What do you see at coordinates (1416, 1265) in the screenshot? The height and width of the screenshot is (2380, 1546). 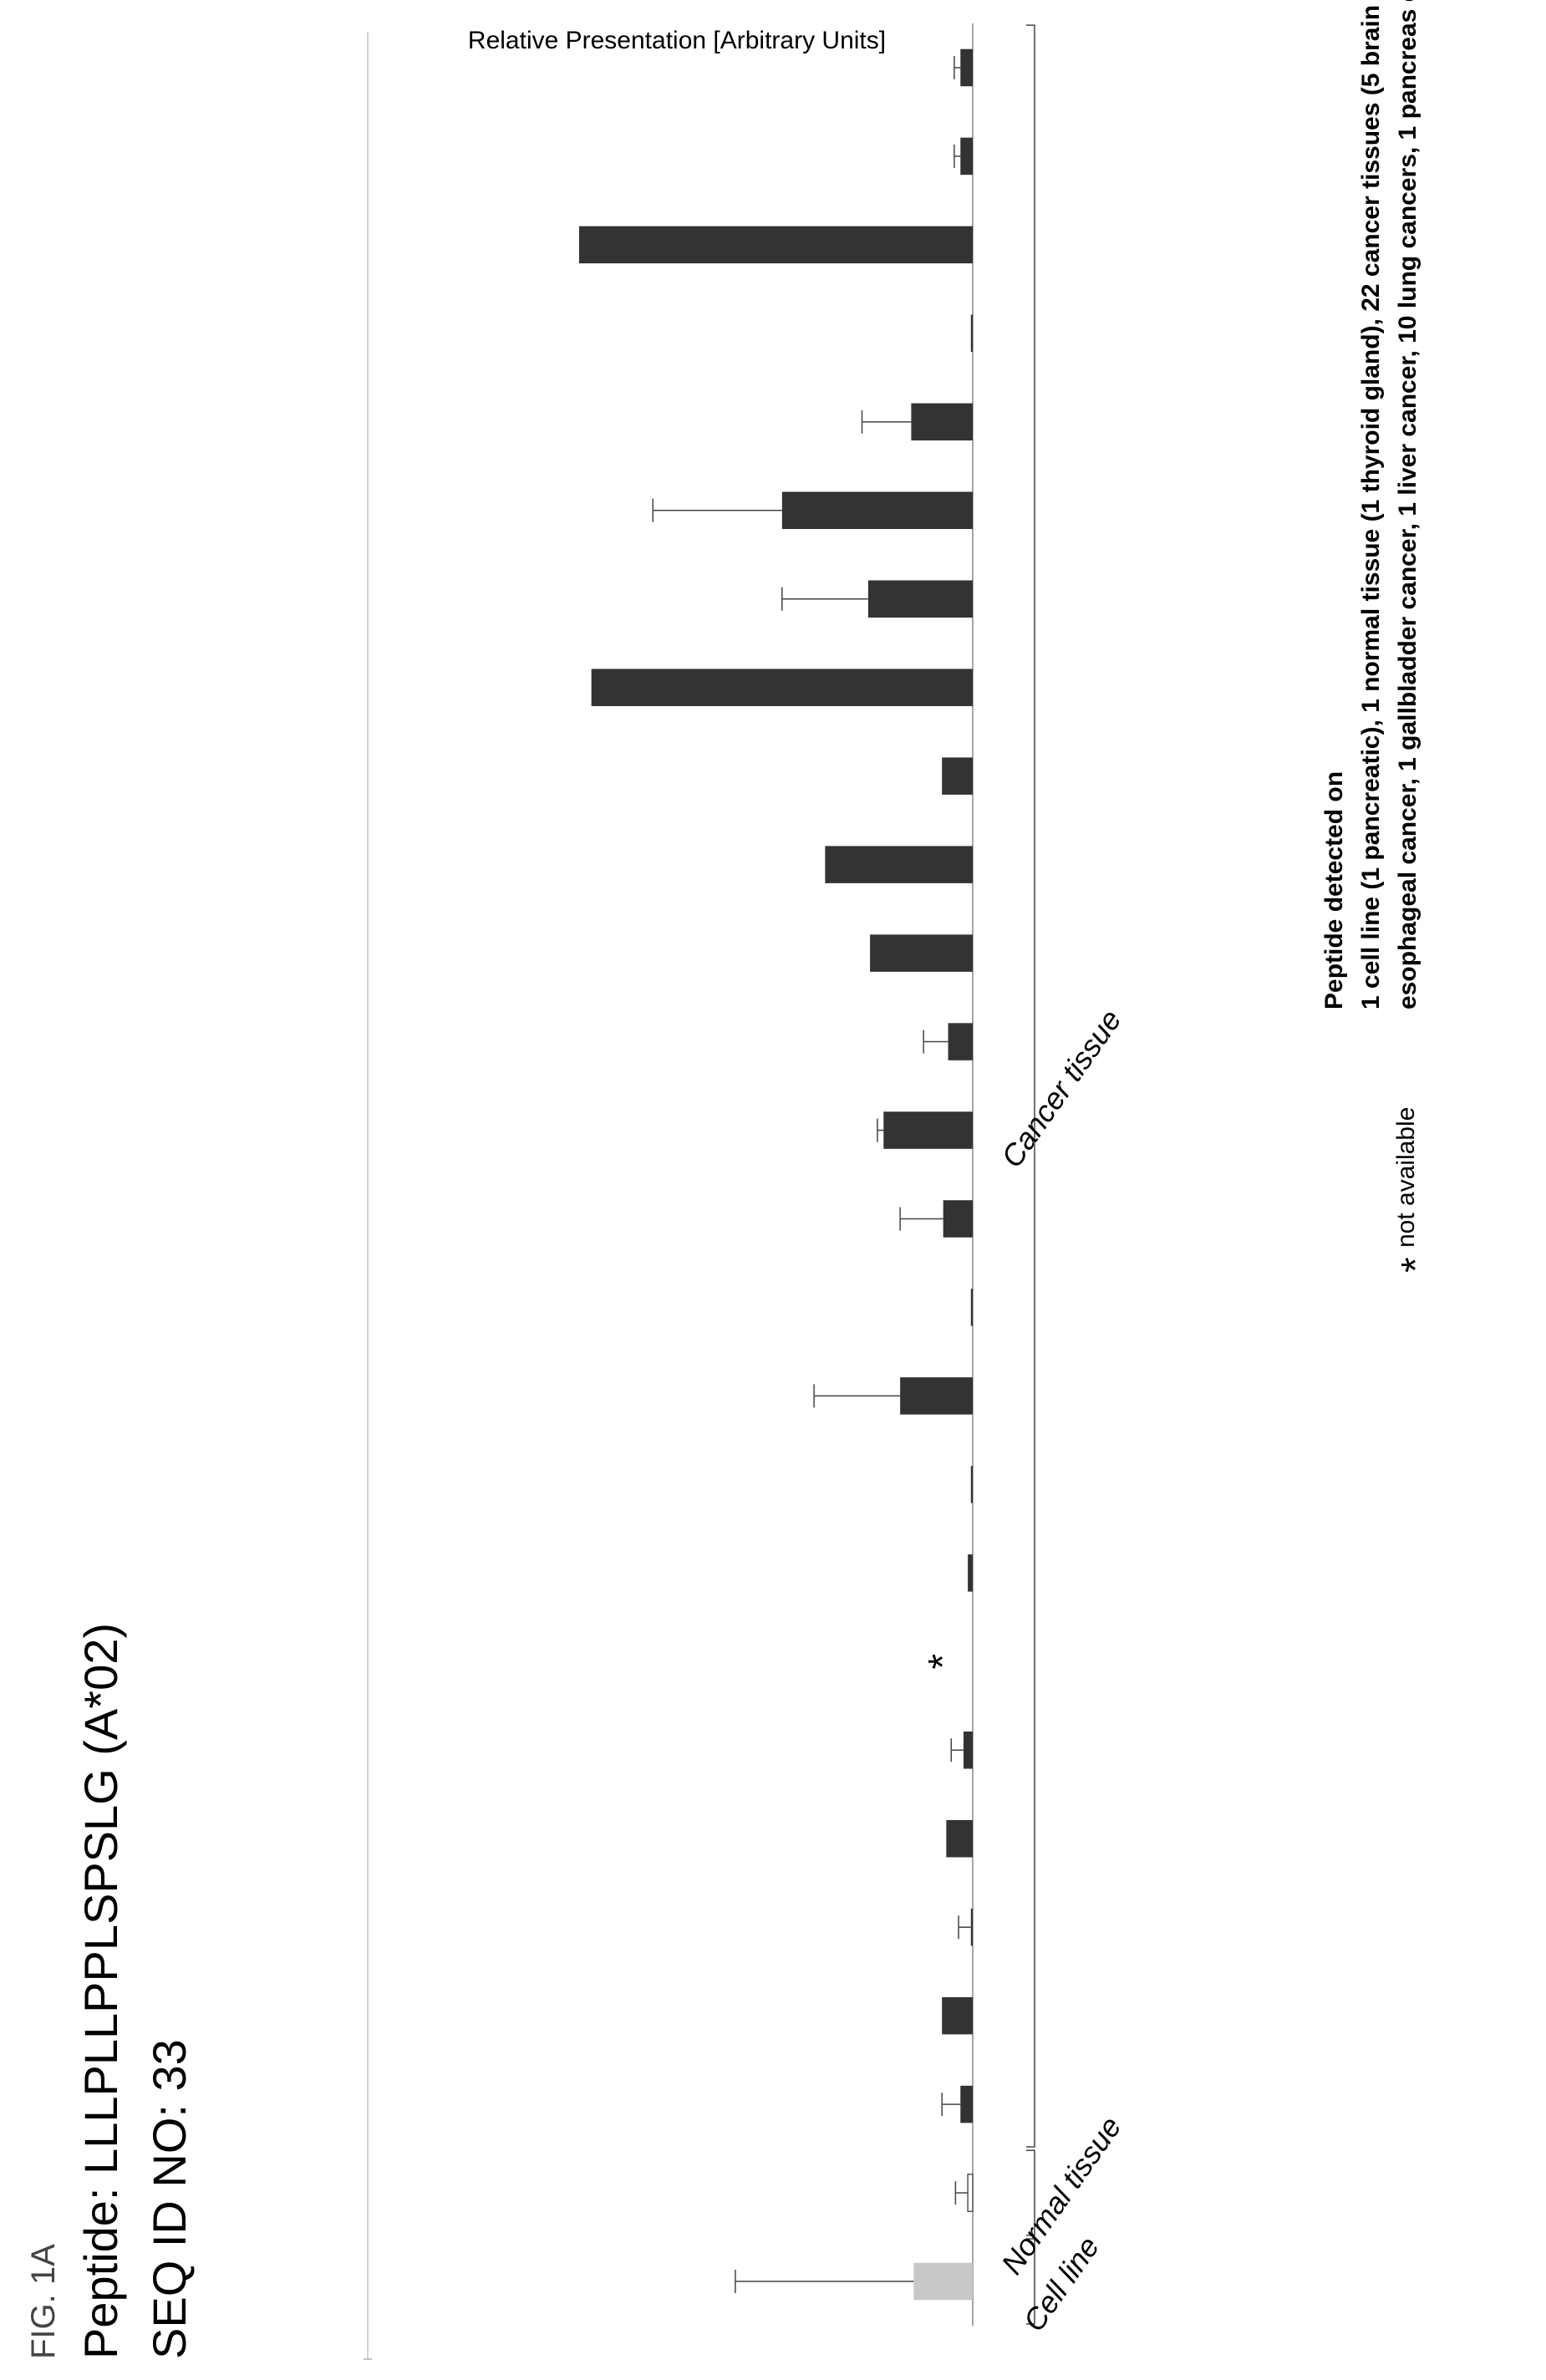 I see `footnote-star: *` at bounding box center [1416, 1265].